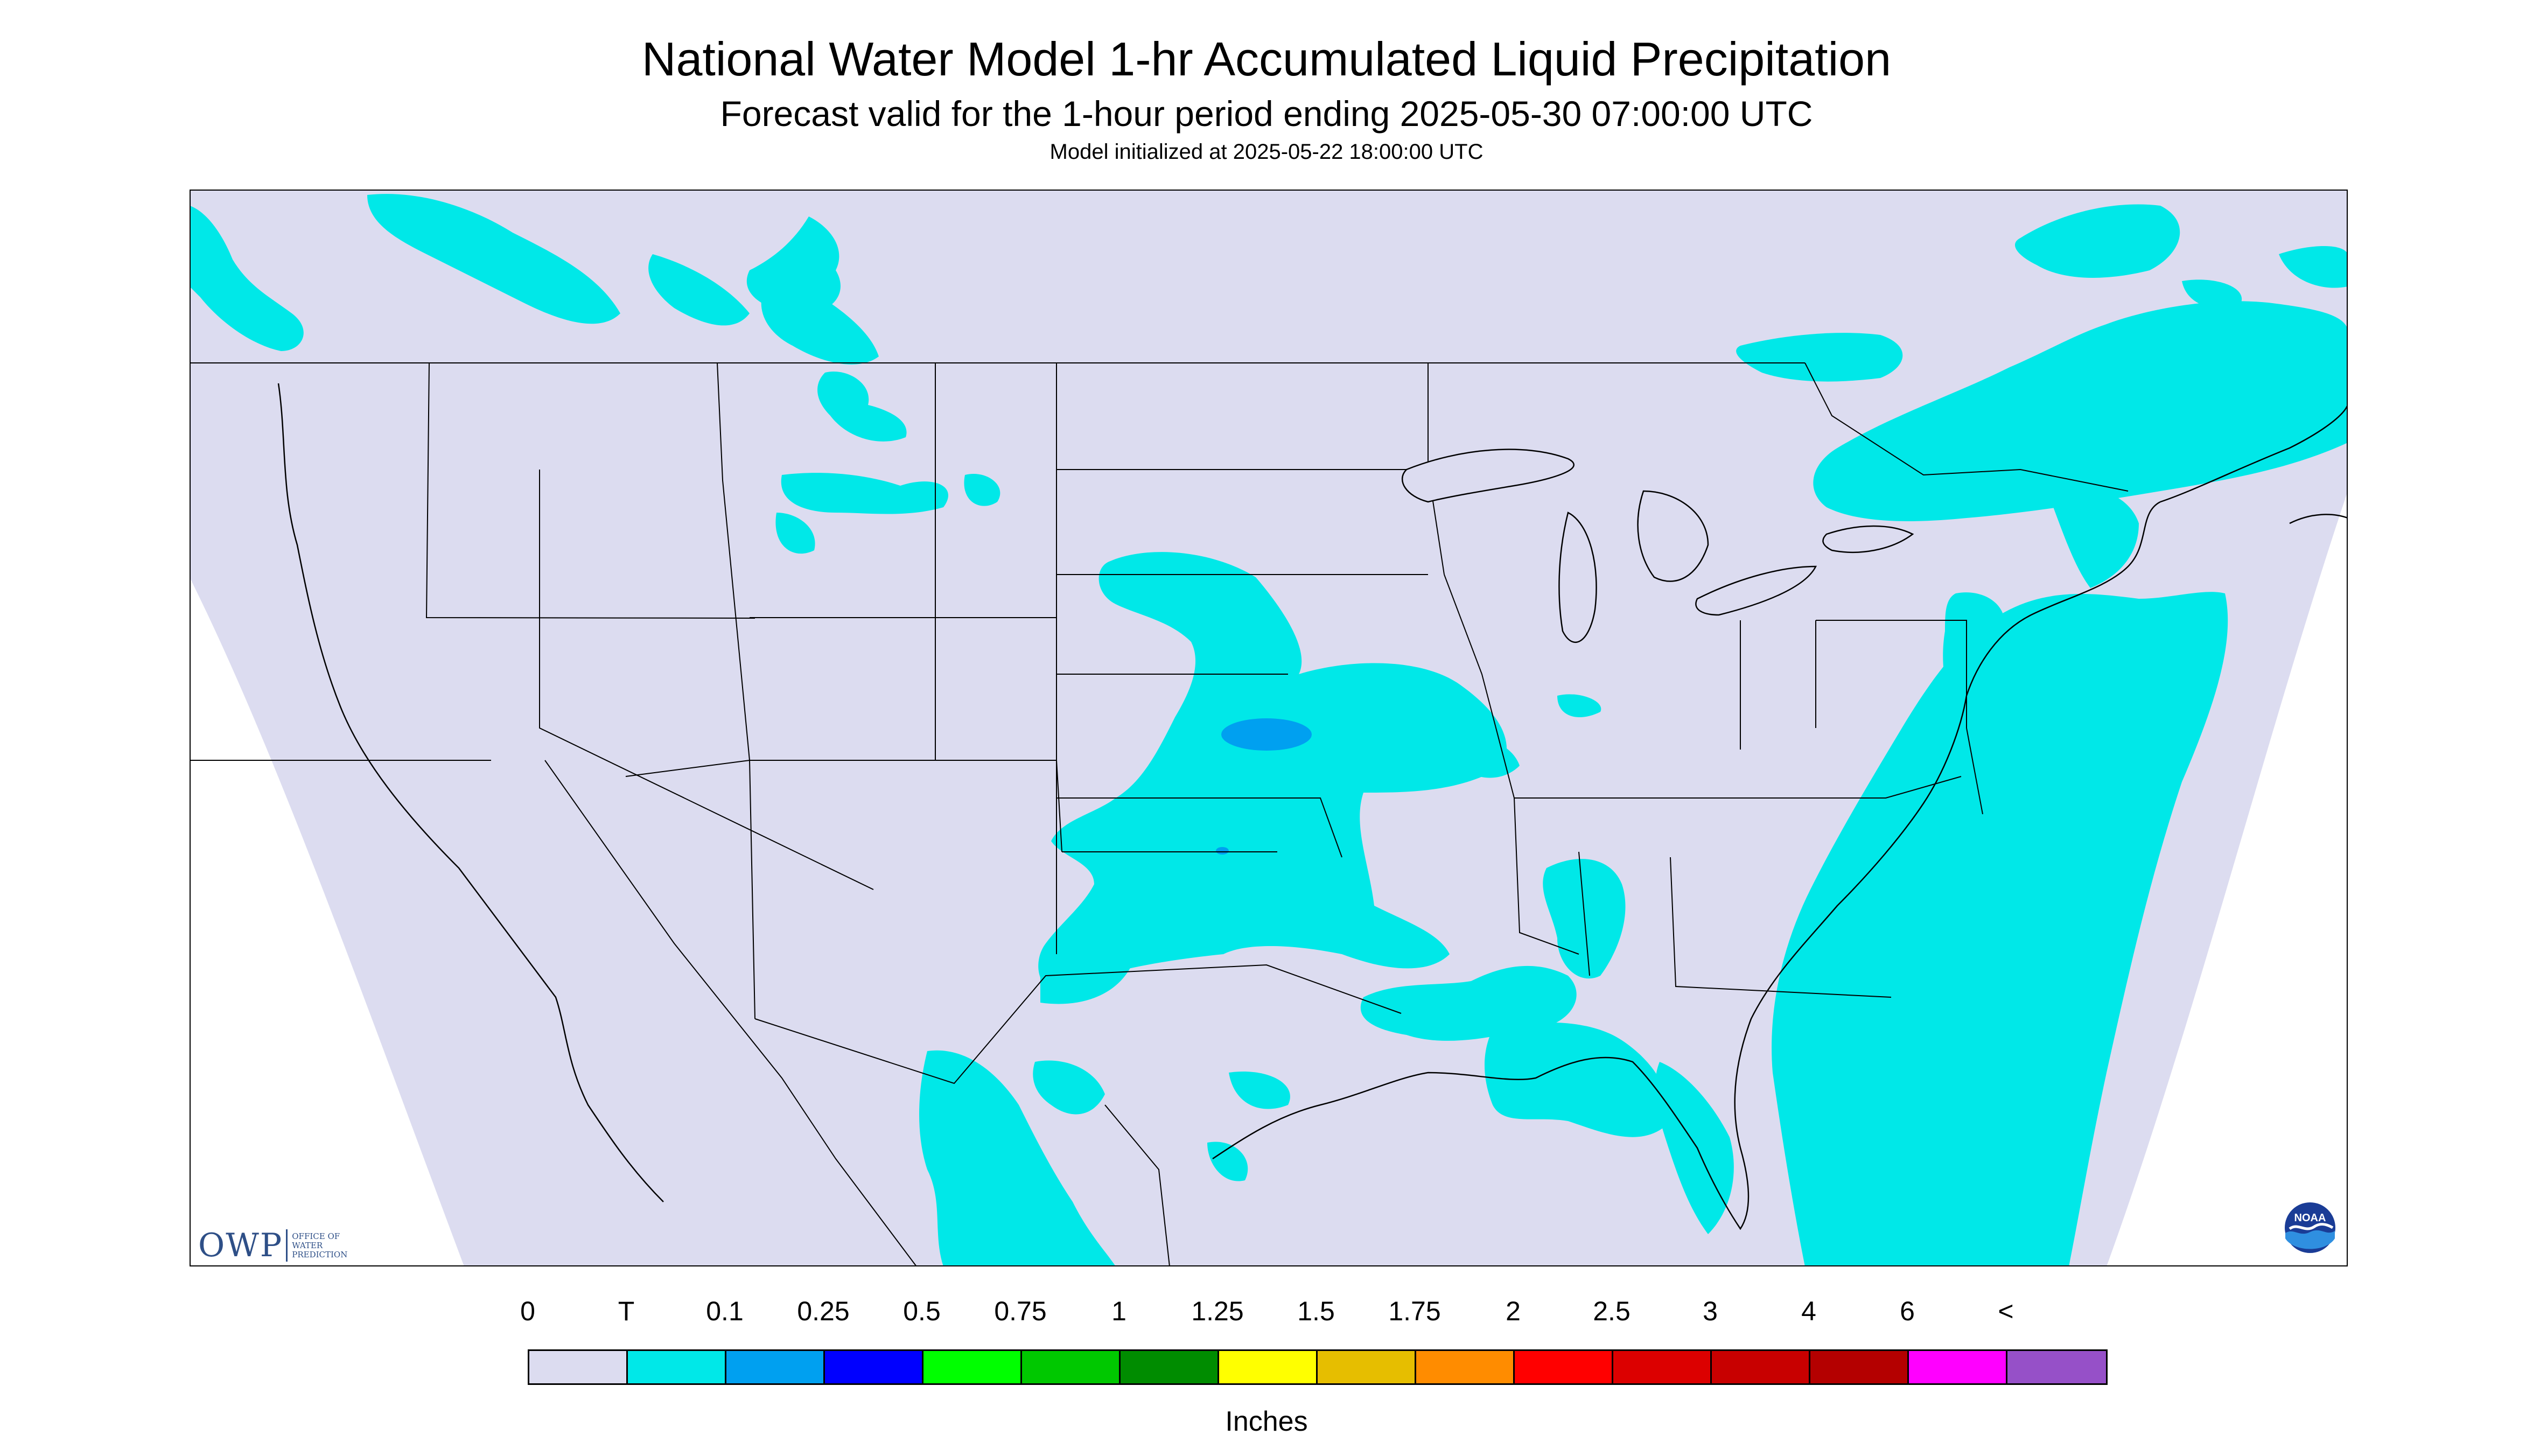 This screenshot has width=2533, height=1456. What do you see at coordinates (1222, 851) in the screenshot?
I see `precip-area-oklahoma-dot` at bounding box center [1222, 851].